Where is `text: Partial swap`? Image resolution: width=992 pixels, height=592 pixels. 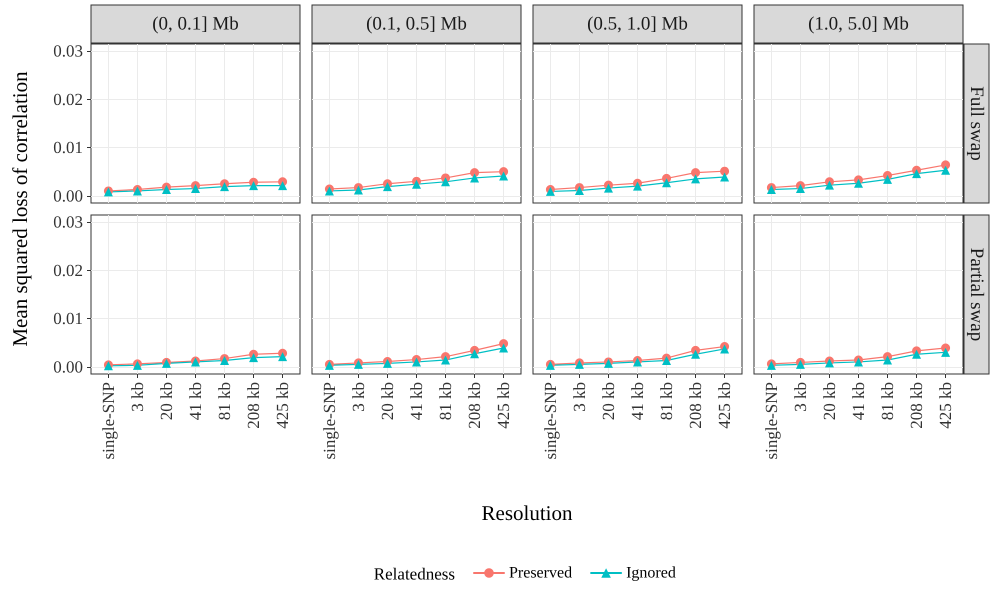
text: Partial swap is located at coordinates (976, 295).